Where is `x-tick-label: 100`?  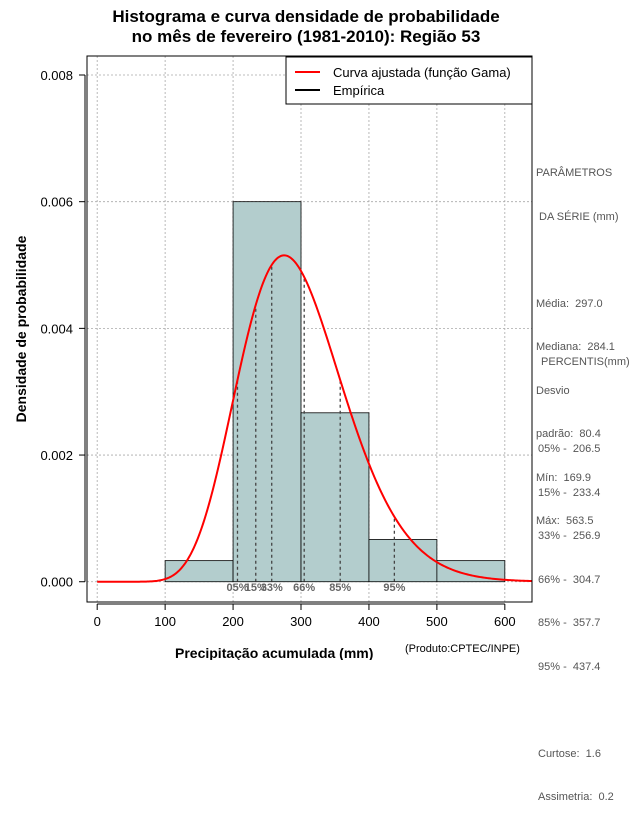 x-tick-label: 100 is located at coordinates (165, 621).